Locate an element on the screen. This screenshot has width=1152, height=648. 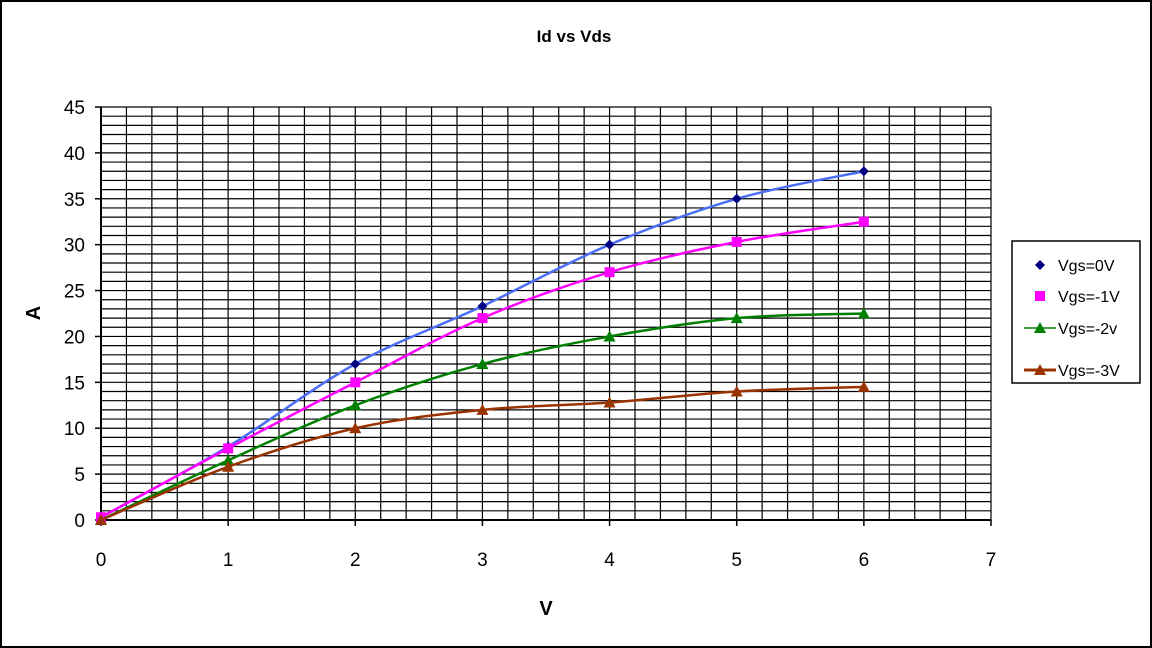
y-tick-label: 30 is located at coordinates (74, 246).